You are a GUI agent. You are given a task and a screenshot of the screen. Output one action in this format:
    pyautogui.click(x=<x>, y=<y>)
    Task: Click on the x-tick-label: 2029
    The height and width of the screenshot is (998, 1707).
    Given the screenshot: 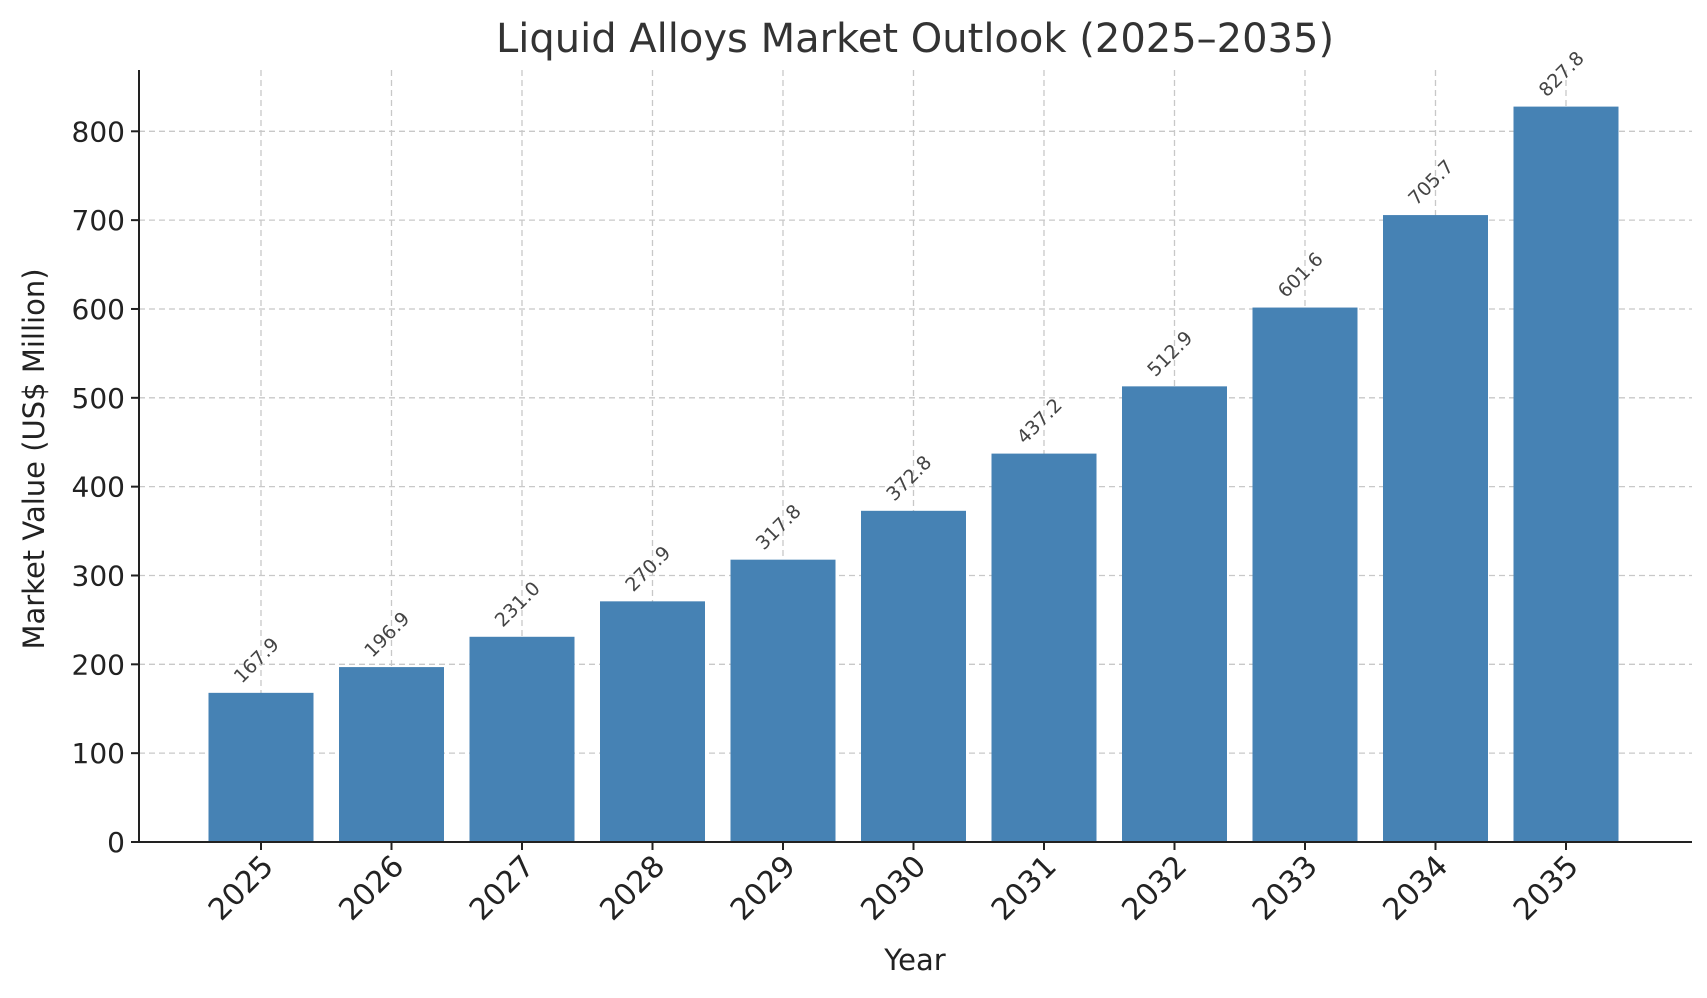 What is the action you would take?
    pyautogui.click(x=763, y=888)
    